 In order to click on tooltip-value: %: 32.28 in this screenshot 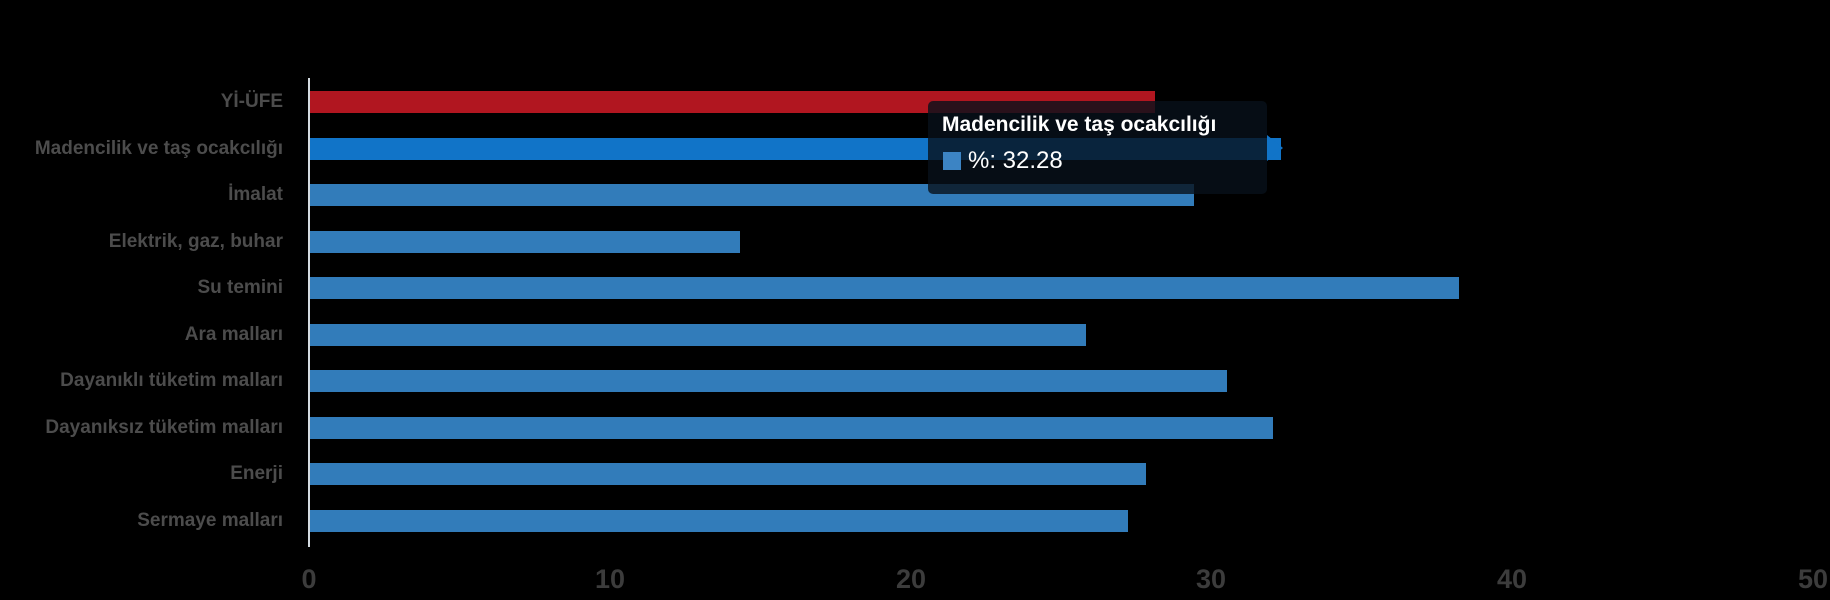, I will do `click(1015, 160)`.